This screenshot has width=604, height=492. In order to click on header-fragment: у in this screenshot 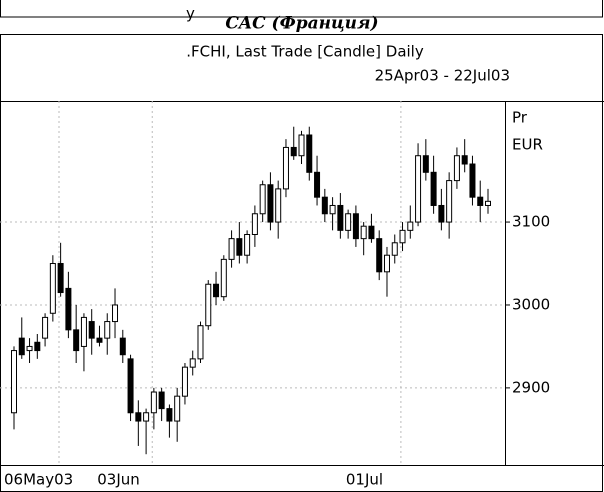, I will do `click(190, 14)`.